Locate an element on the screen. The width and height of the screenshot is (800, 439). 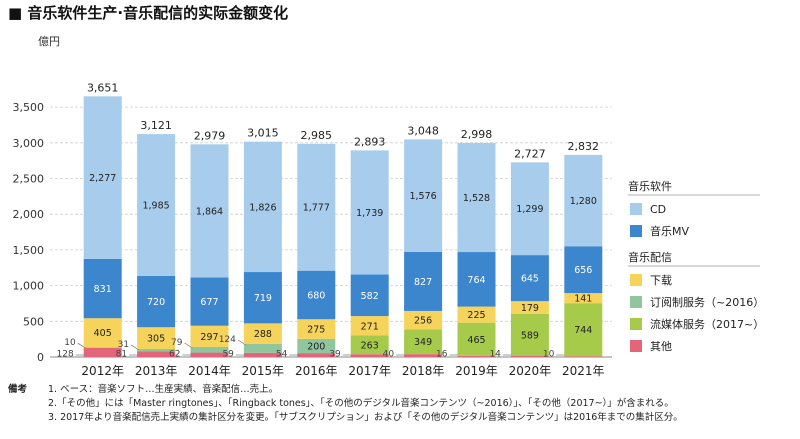
segment-label: 1,985 is located at coordinates (155, 205).